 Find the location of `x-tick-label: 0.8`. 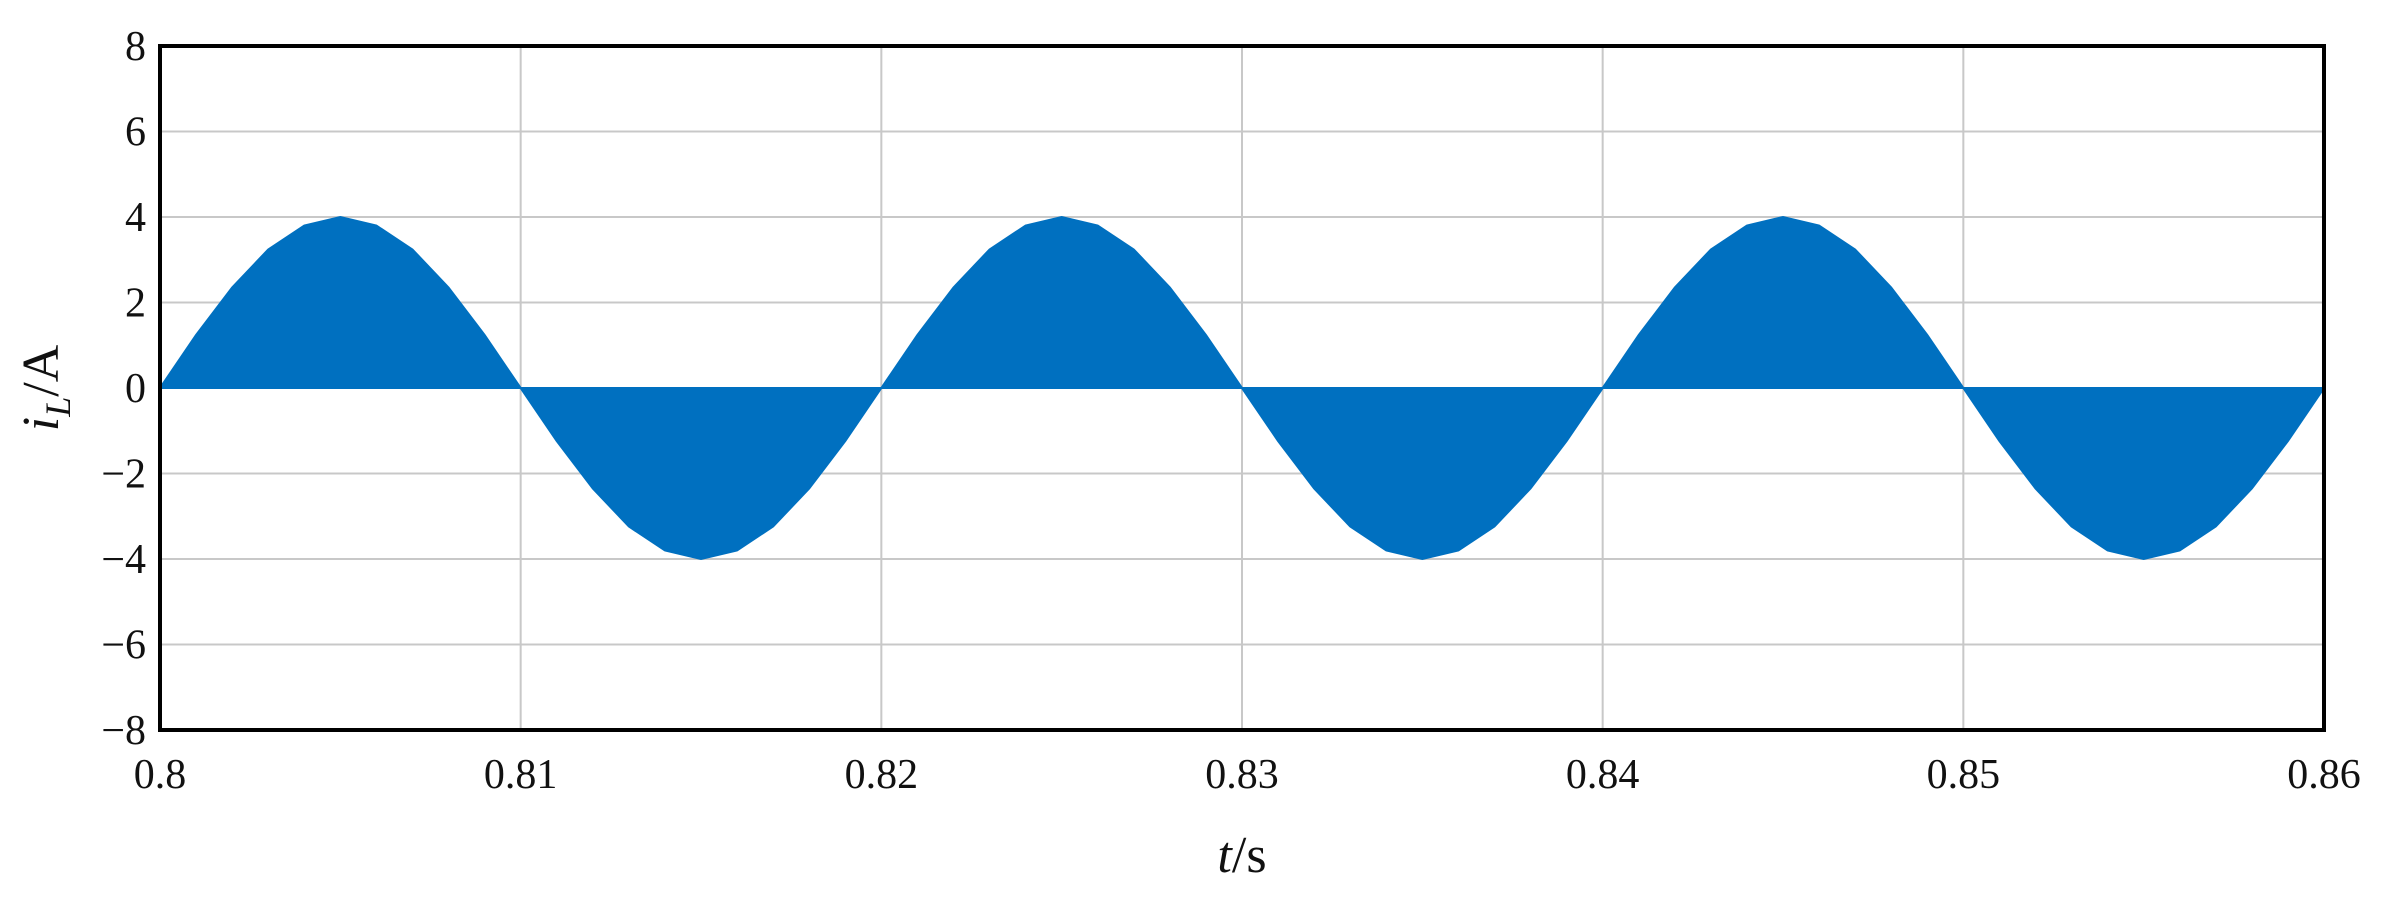

x-tick-label: 0.8 is located at coordinates (160, 775).